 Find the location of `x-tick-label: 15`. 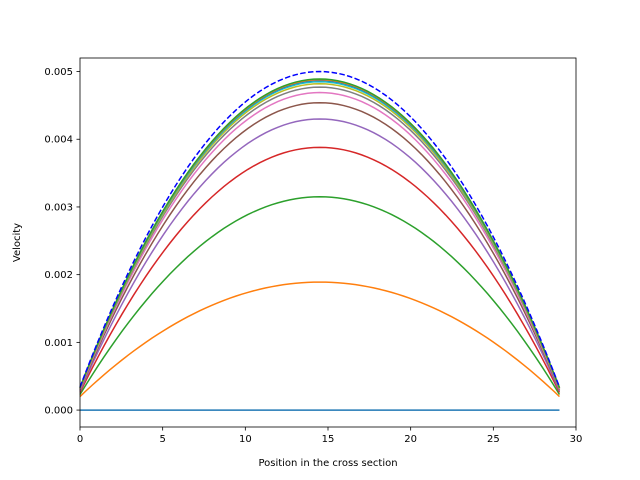

x-tick-label: 15 is located at coordinates (328, 439).